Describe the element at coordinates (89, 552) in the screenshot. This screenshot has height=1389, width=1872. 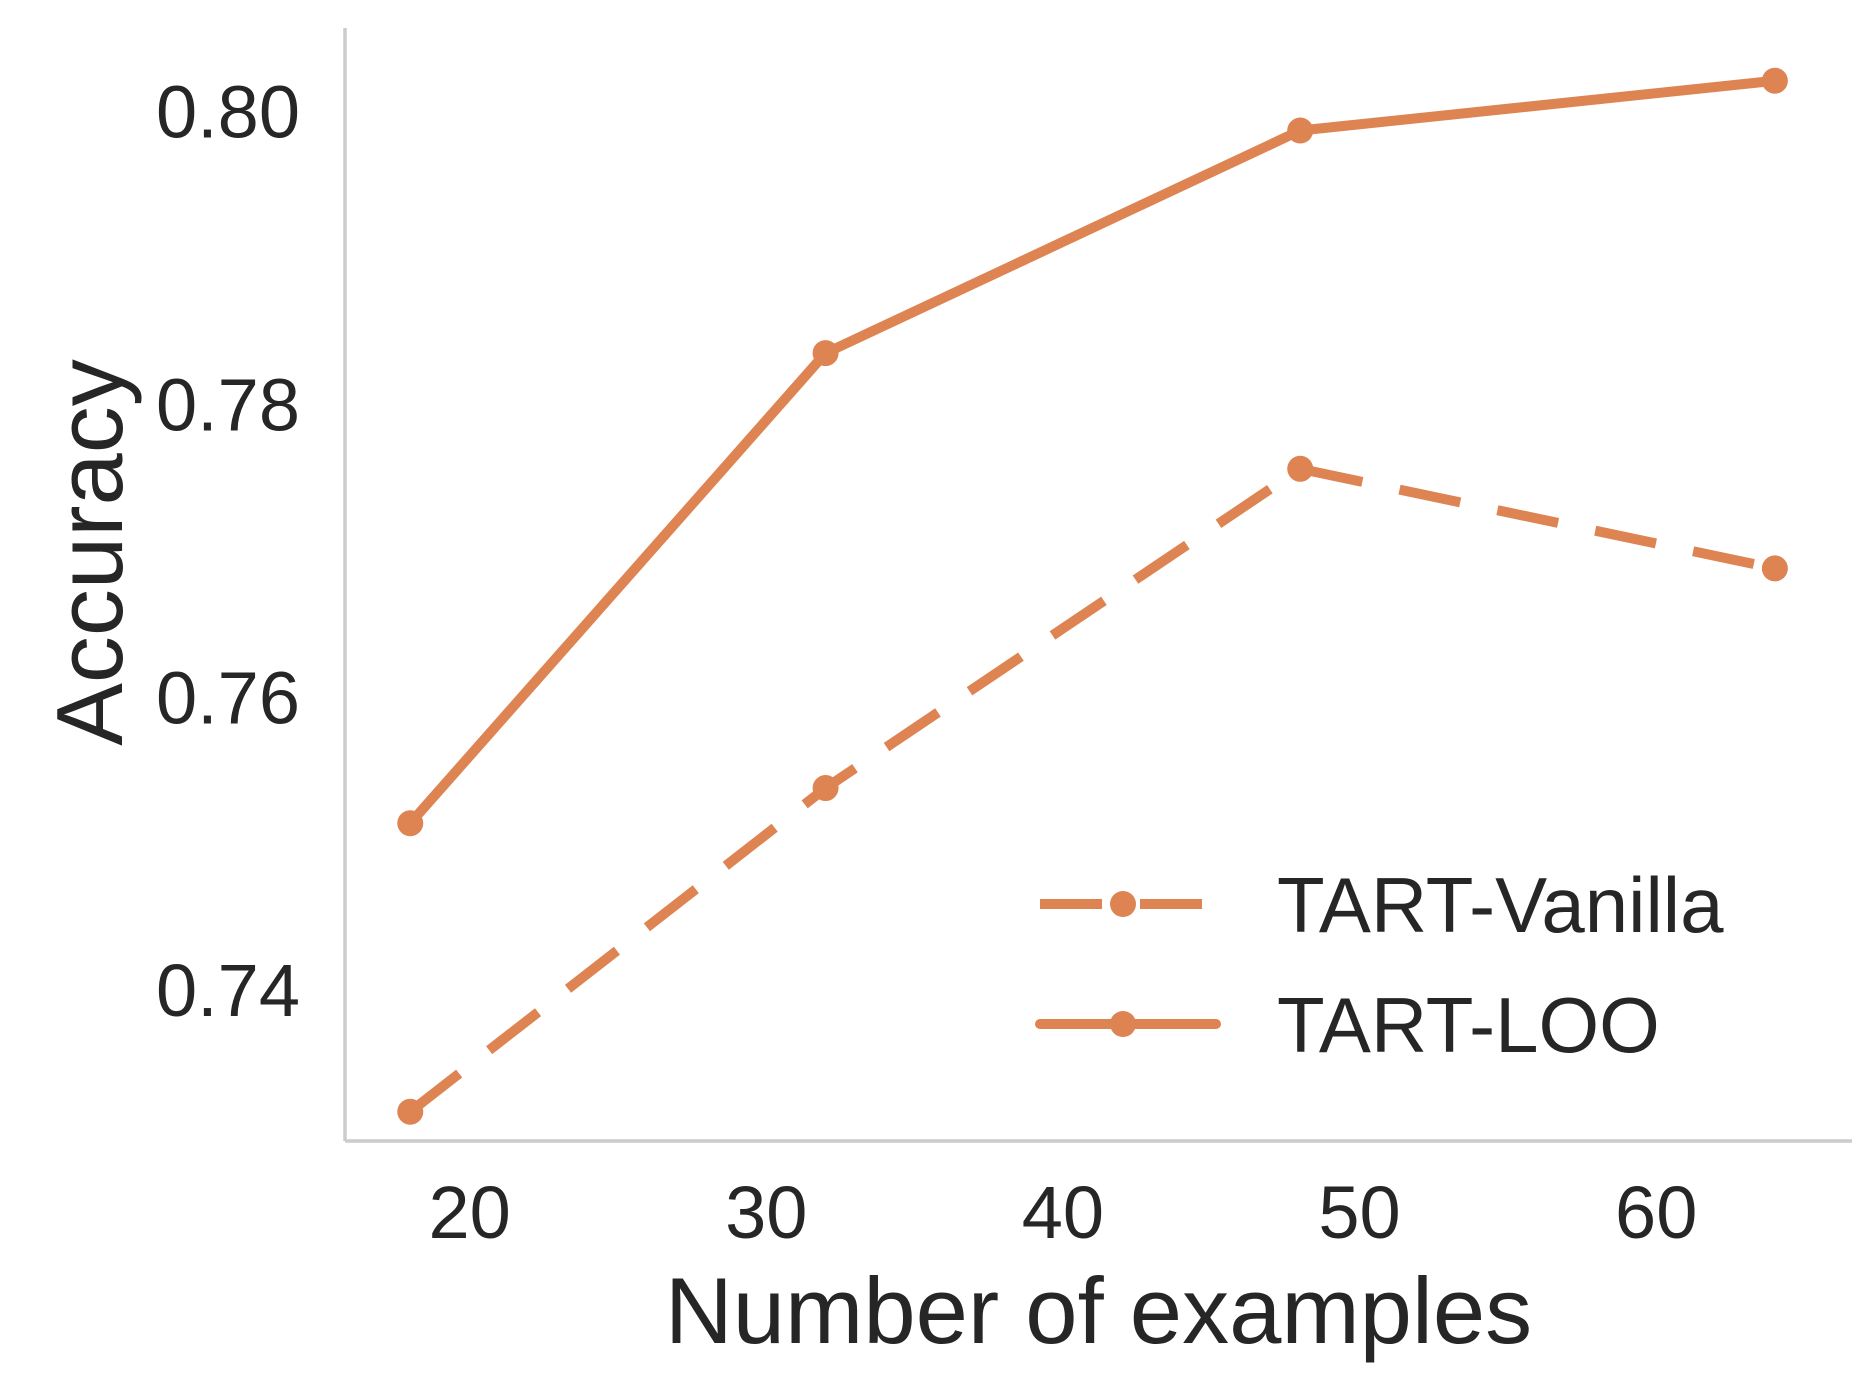
I see `y-axis-label: Accuracy` at that location.